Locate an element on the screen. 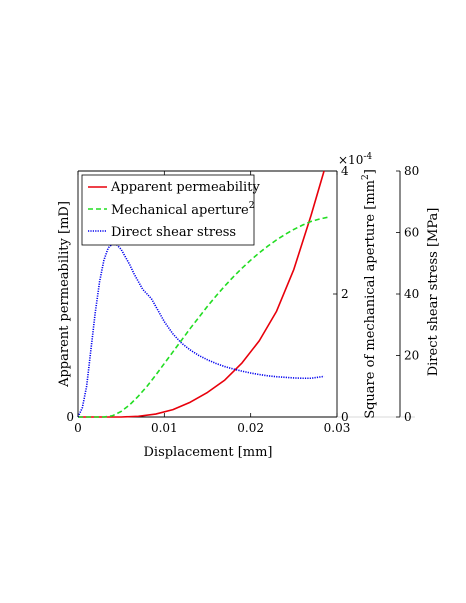 The width and height of the screenshot is (466, 603). right-y-tick-label: 20 is located at coordinates (411, 356).